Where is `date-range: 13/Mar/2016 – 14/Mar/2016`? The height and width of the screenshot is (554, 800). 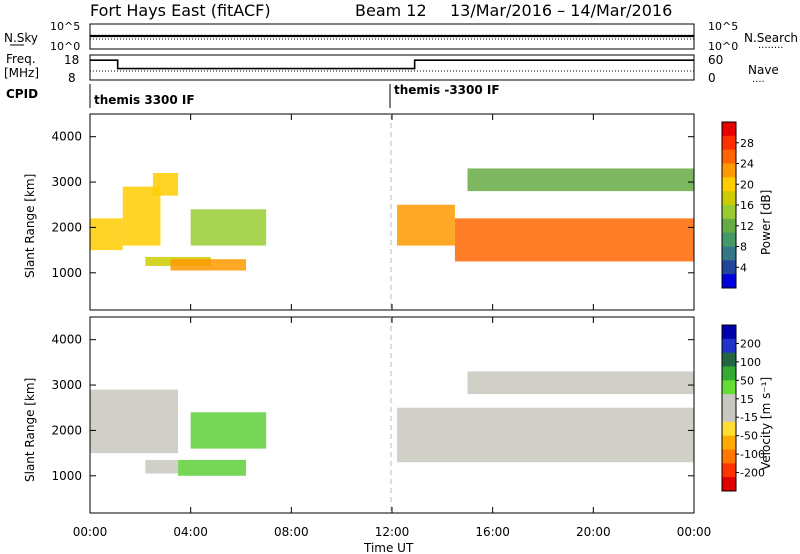 date-range: 13/Mar/2016 – 14/Mar/2016 is located at coordinates (561, 10).